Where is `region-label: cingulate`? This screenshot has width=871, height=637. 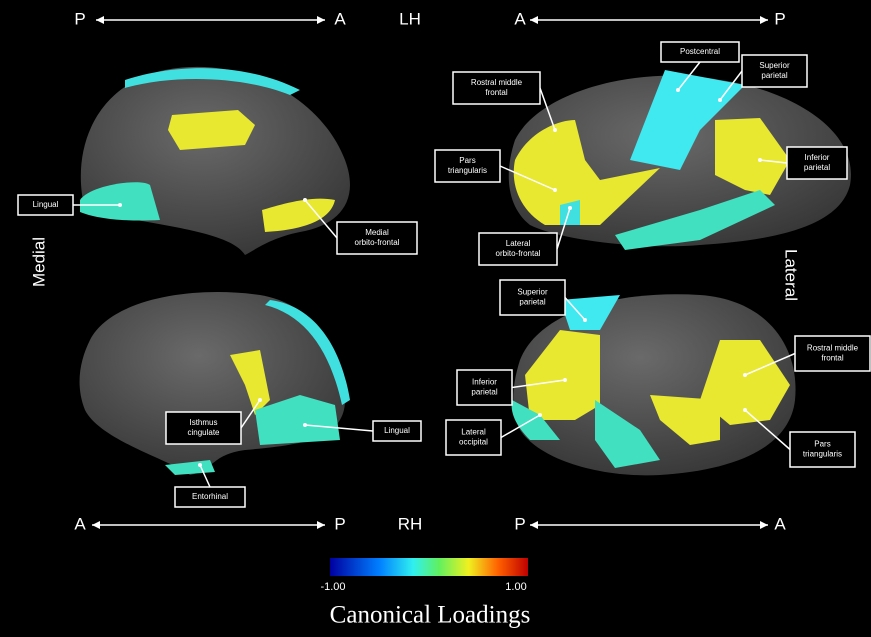 region-label: cingulate is located at coordinates (203, 432).